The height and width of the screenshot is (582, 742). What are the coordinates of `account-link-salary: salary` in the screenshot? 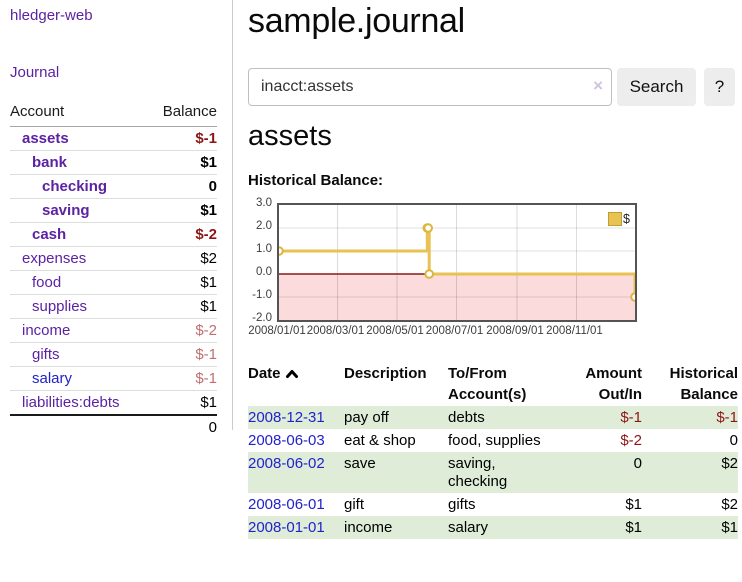 It's located at (52, 378).